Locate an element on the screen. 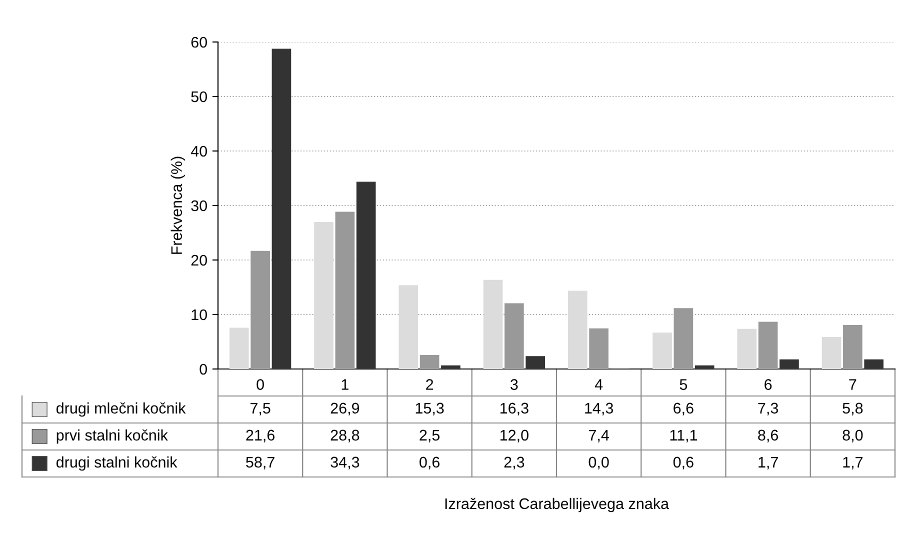 The height and width of the screenshot is (533, 903). data-label: 8,0 is located at coordinates (852, 436).